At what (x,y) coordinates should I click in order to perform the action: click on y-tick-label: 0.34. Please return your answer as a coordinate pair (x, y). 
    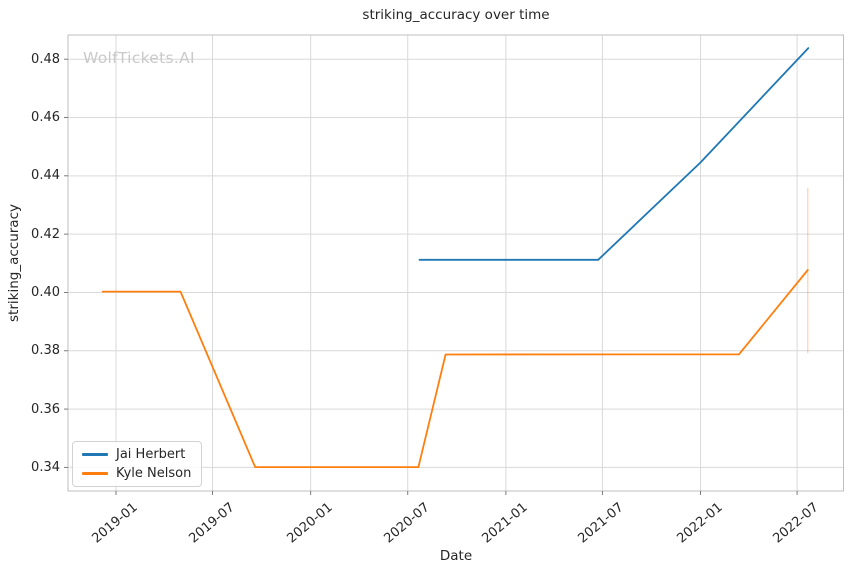
    Looking at the image, I should click on (45, 467).